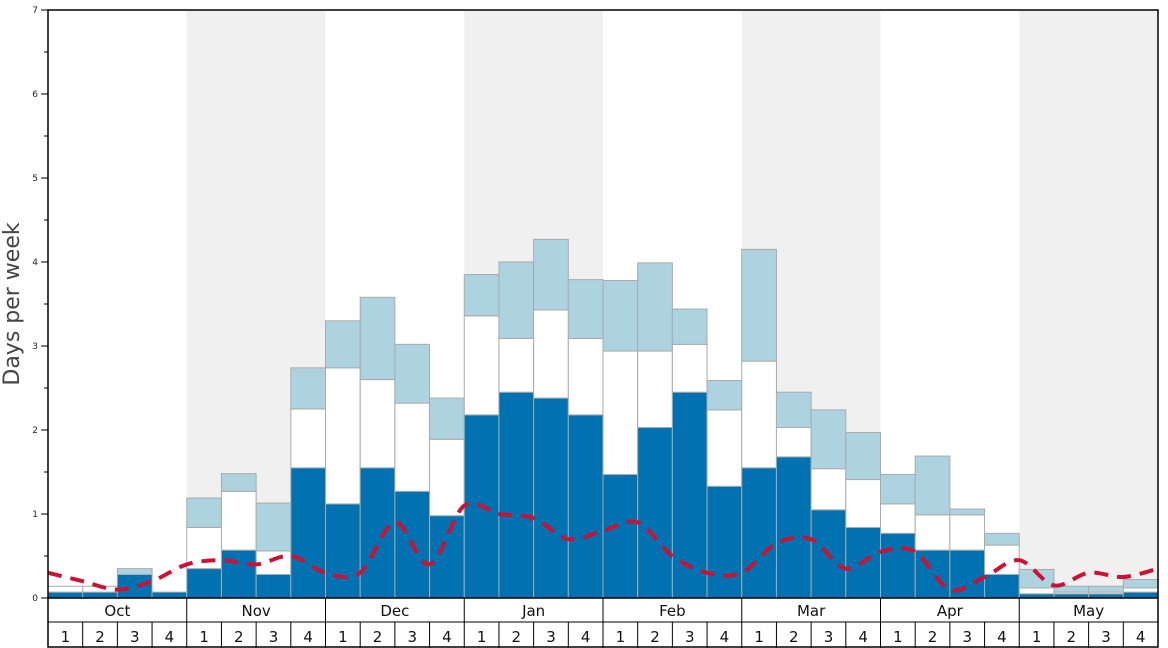 This screenshot has height=648, width=1168. What do you see at coordinates (35, 95) in the screenshot?
I see `y-tick-label: 6` at bounding box center [35, 95].